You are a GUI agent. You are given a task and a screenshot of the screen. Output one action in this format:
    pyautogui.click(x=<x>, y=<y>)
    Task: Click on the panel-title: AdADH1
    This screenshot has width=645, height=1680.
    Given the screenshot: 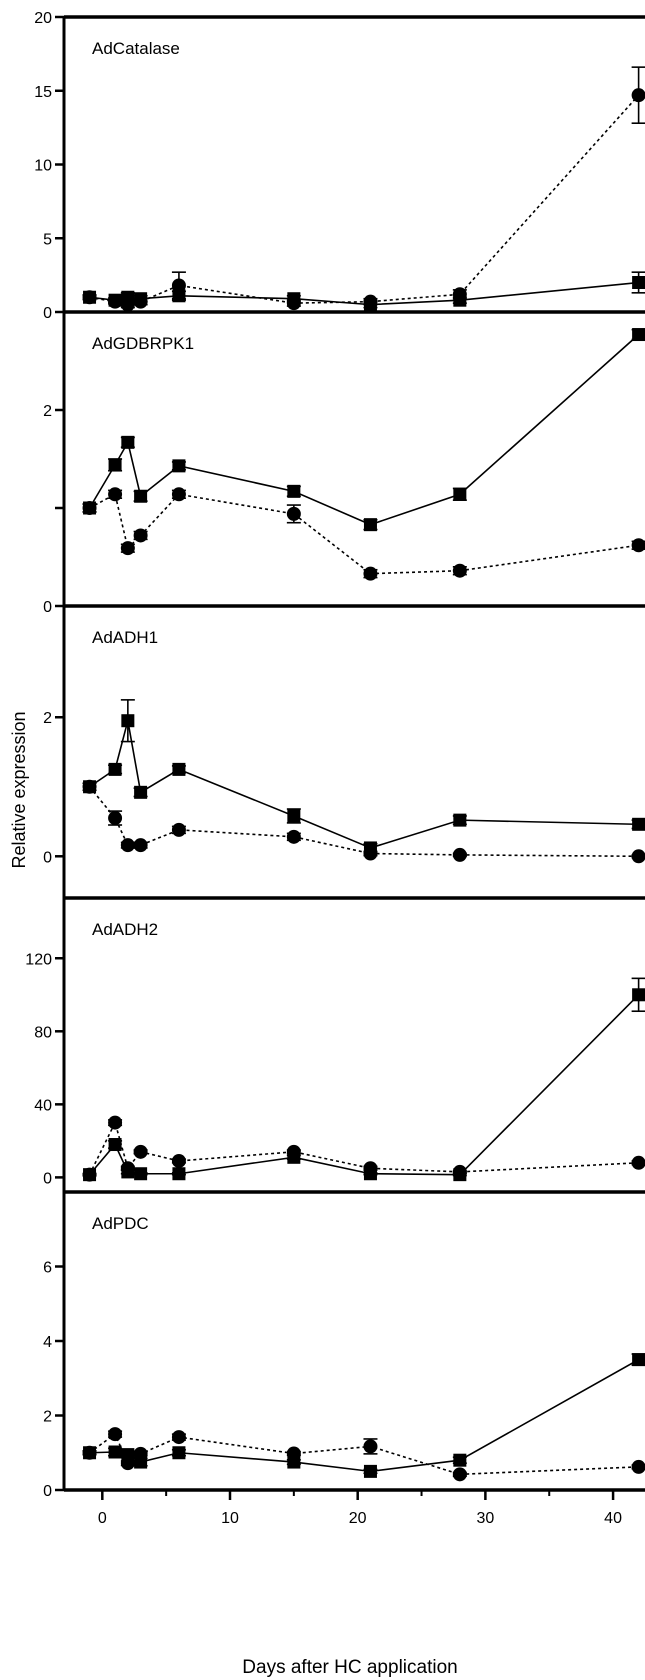 What is the action you would take?
    pyautogui.click(x=125, y=637)
    